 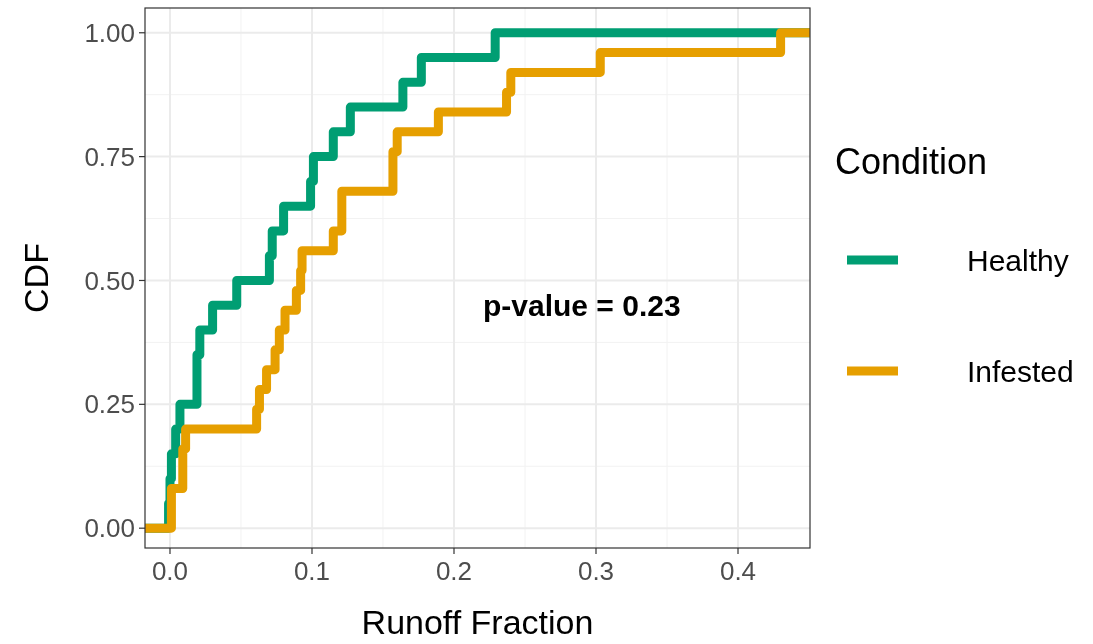 What do you see at coordinates (109, 528) in the screenshot?
I see `y-tick-label: 0.00` at bounding box center [109, 528].